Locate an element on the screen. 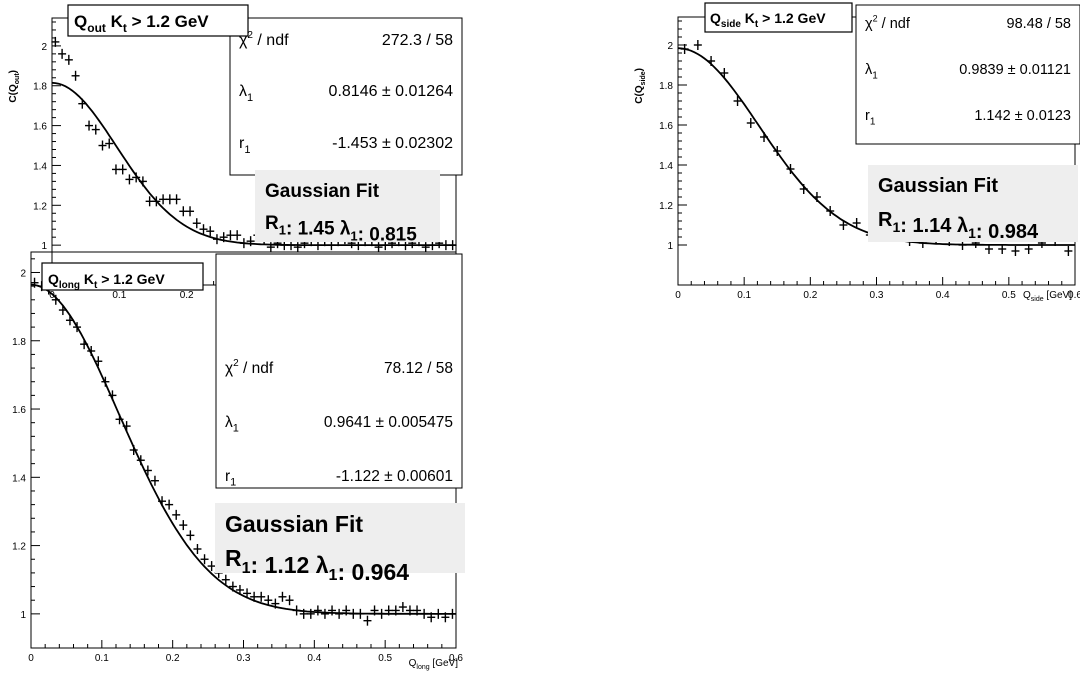 The width and height of the screenshot is (1080, 677). x-axis-label: Qlong [GeV] is located at coordinates (434, 664).